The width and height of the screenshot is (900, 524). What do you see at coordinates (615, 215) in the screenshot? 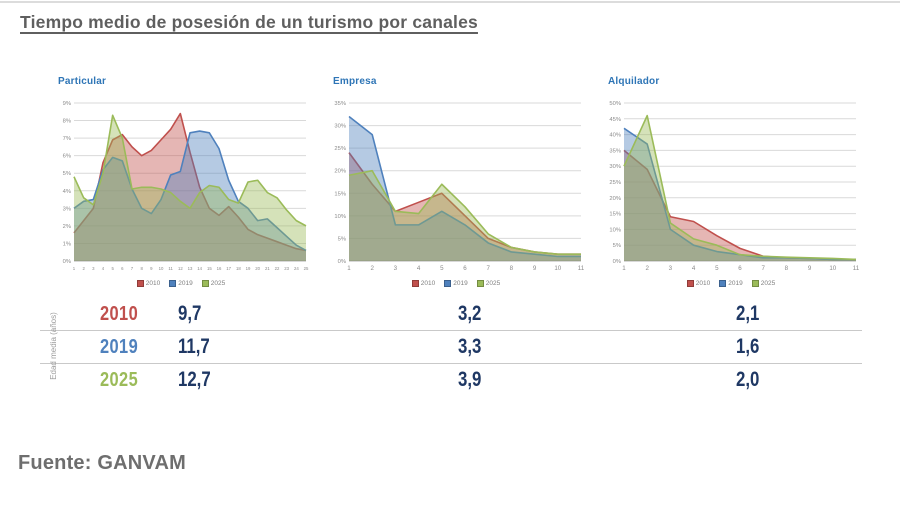
I see `svg-text: 15%` at bounding box center [615, 215].